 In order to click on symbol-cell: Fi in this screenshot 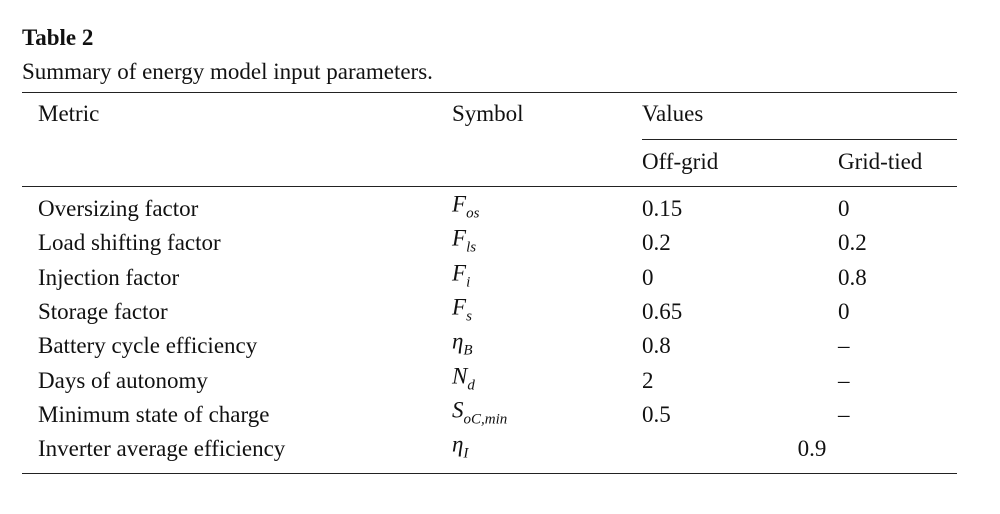, I will do `click(461, 277)`.